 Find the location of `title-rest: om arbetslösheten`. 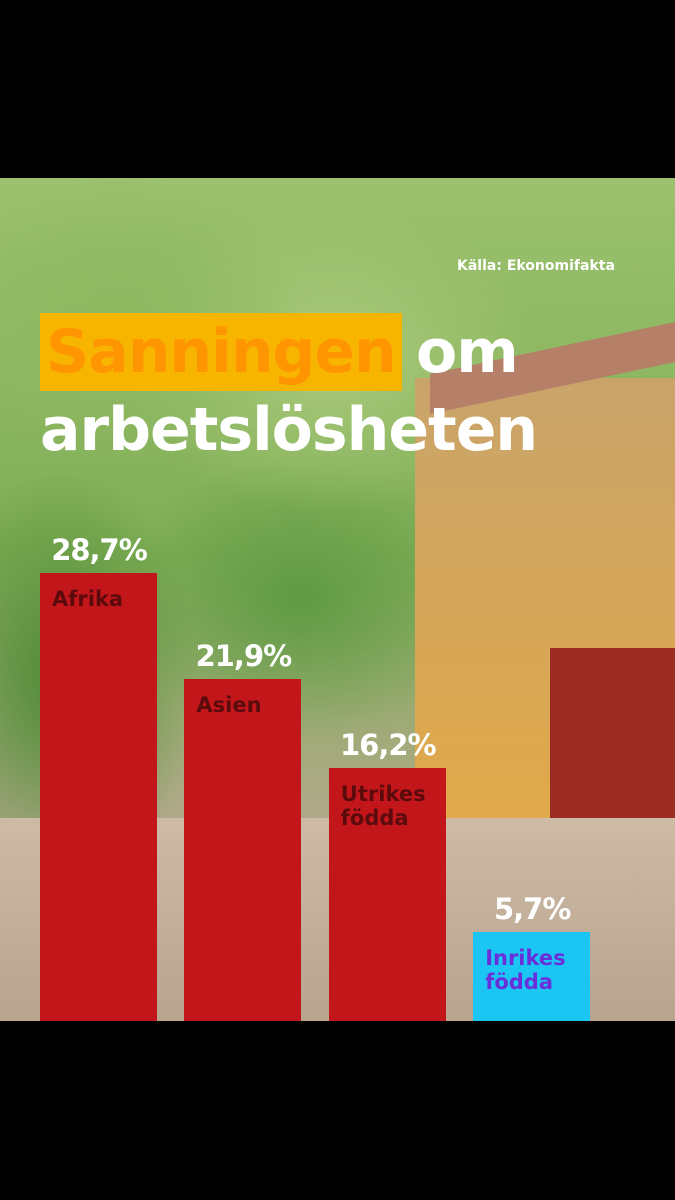

title-rest: om arbetslösheten is located at coordinates (289, 391).